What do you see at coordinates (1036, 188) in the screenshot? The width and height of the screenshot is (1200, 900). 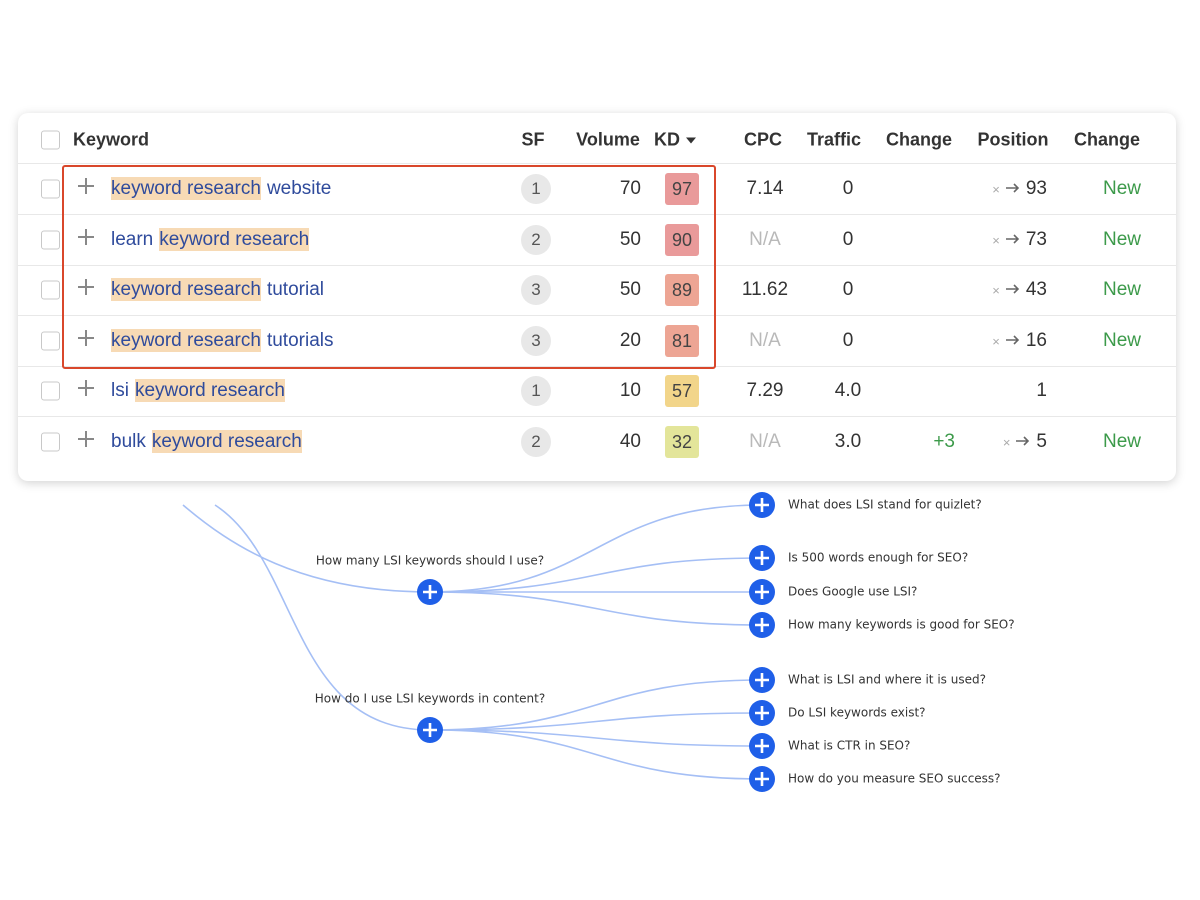 I see `current-position: 93` at bounding box center [1036, 188].